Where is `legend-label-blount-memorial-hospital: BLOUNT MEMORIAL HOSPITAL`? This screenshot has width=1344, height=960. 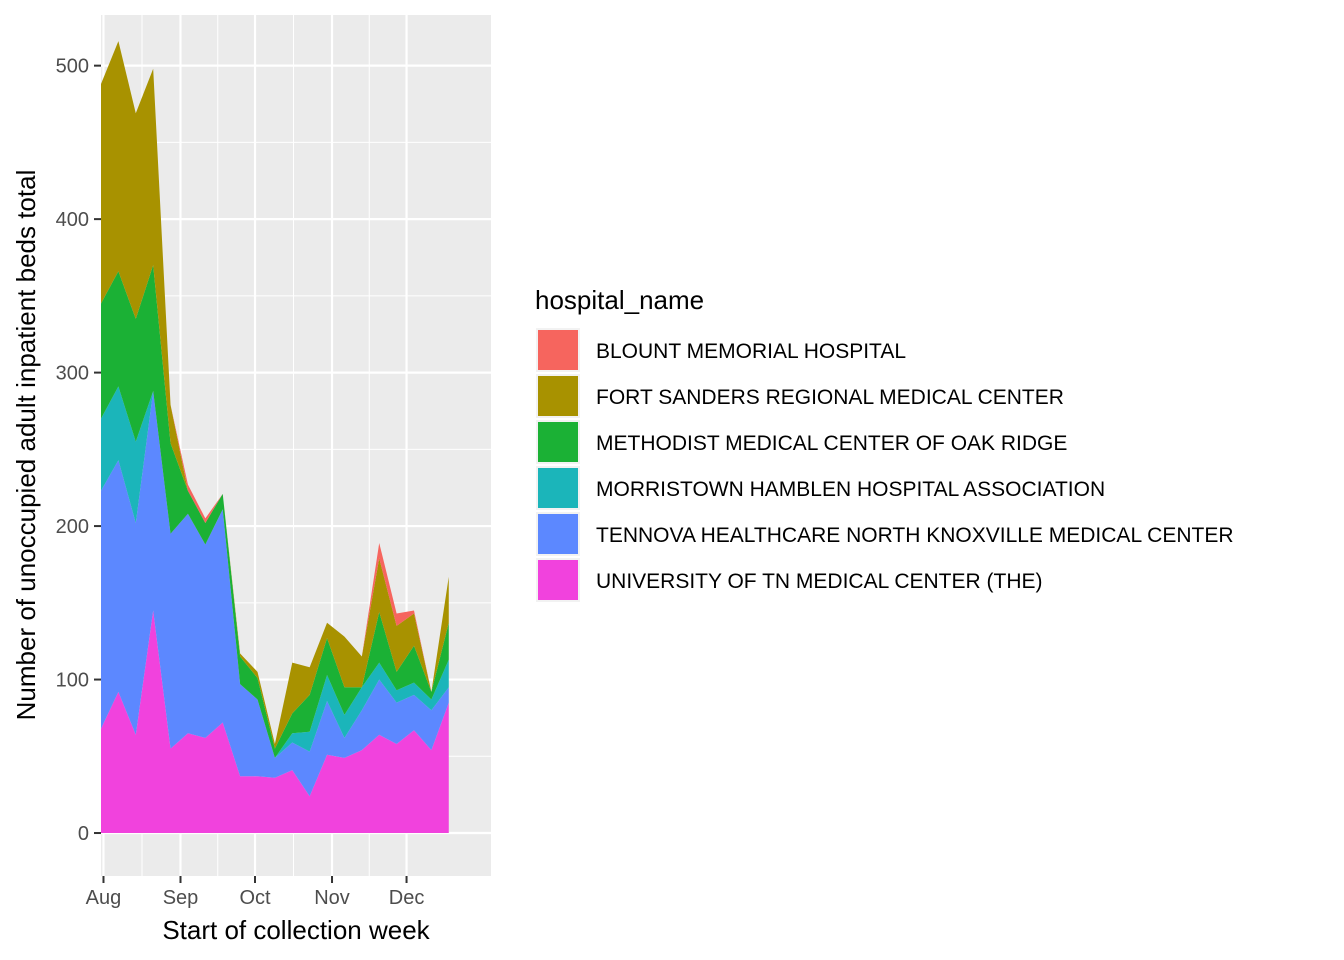
legend-label-blount-memorial-hospital: BLOUNT MEMORIAL HOSPITAL is located at coordinates (751, 351).